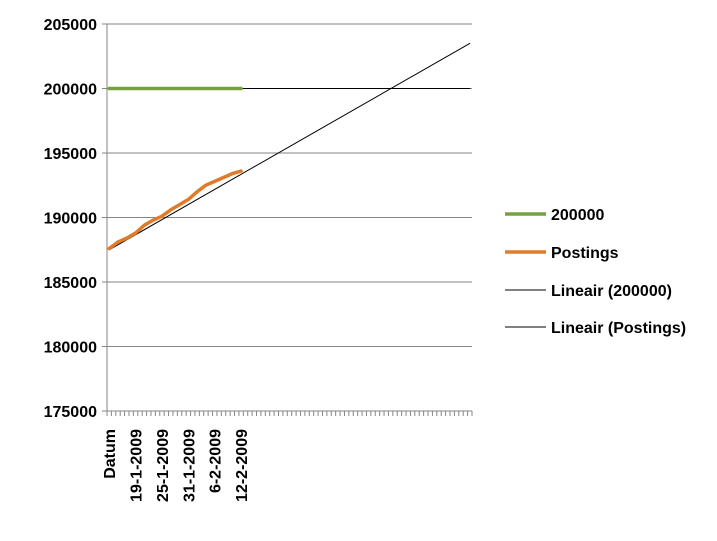 The image size is (717, 541). Describe the element at coordinates (70, 154) in the screenshot. I see `y-tick-label: 195000` at that location.